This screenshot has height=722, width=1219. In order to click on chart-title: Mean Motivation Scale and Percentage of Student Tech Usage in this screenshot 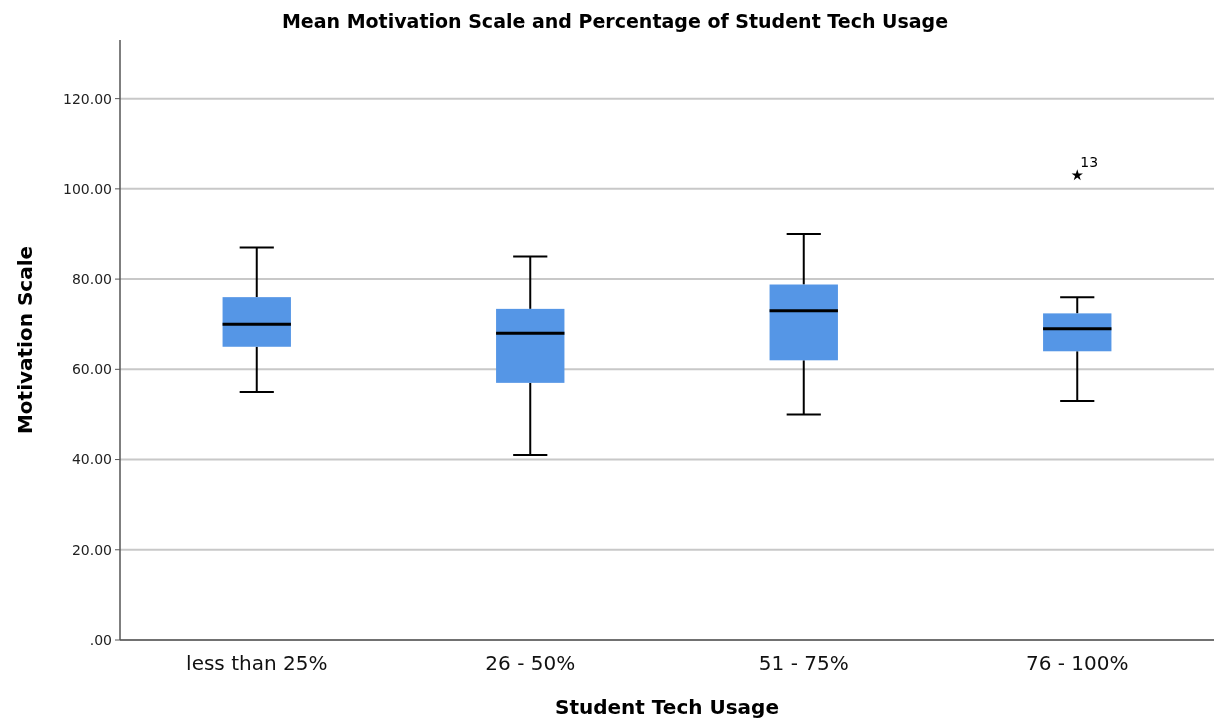, I will do `click(615, 21)`.